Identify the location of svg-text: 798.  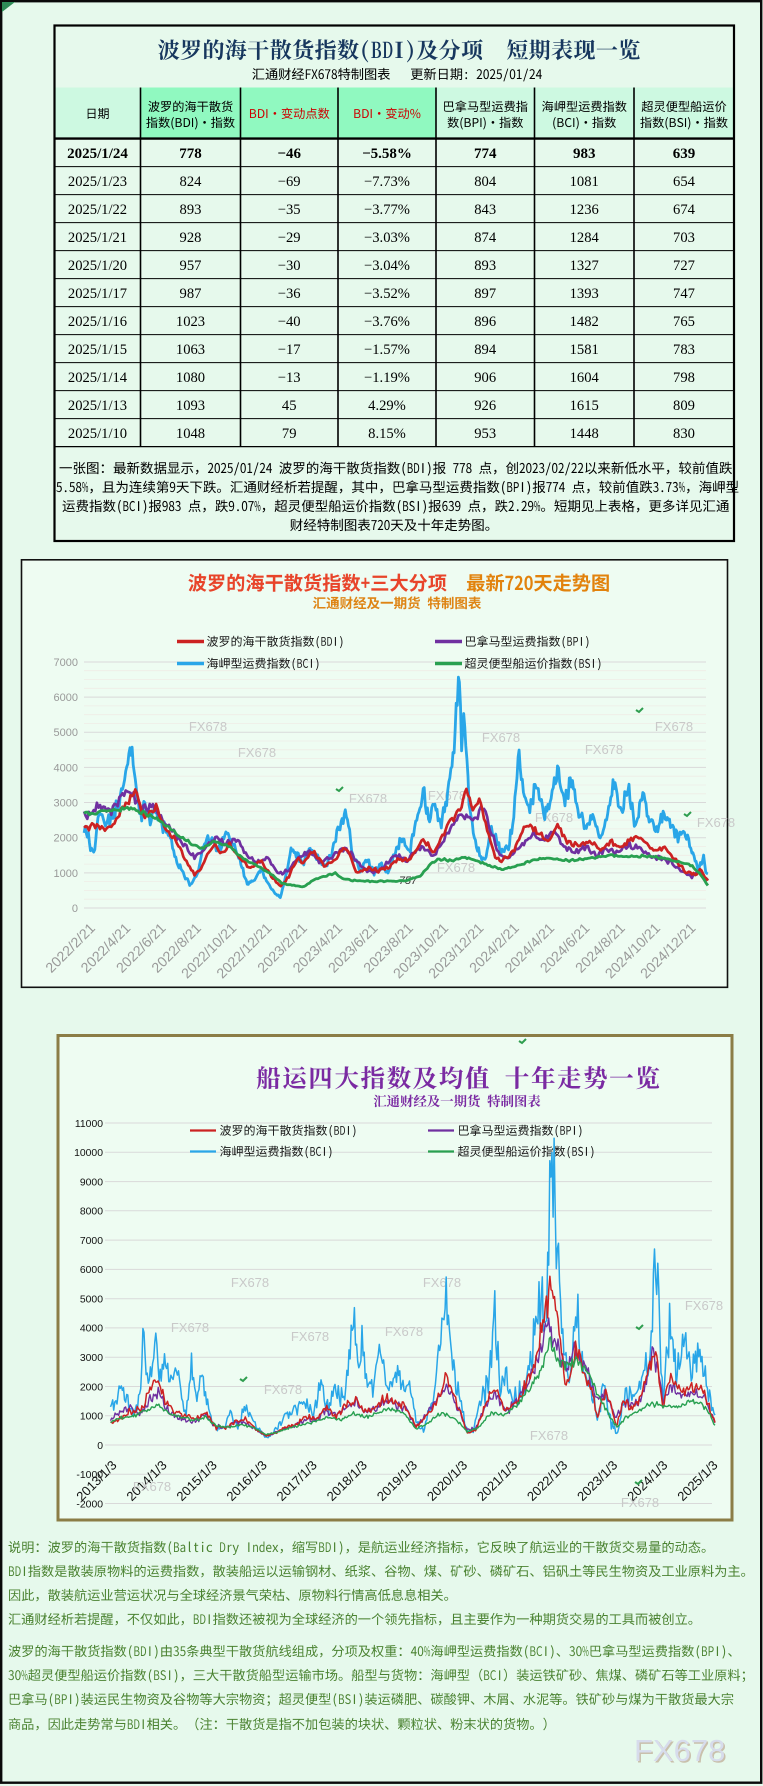
(684, 378).